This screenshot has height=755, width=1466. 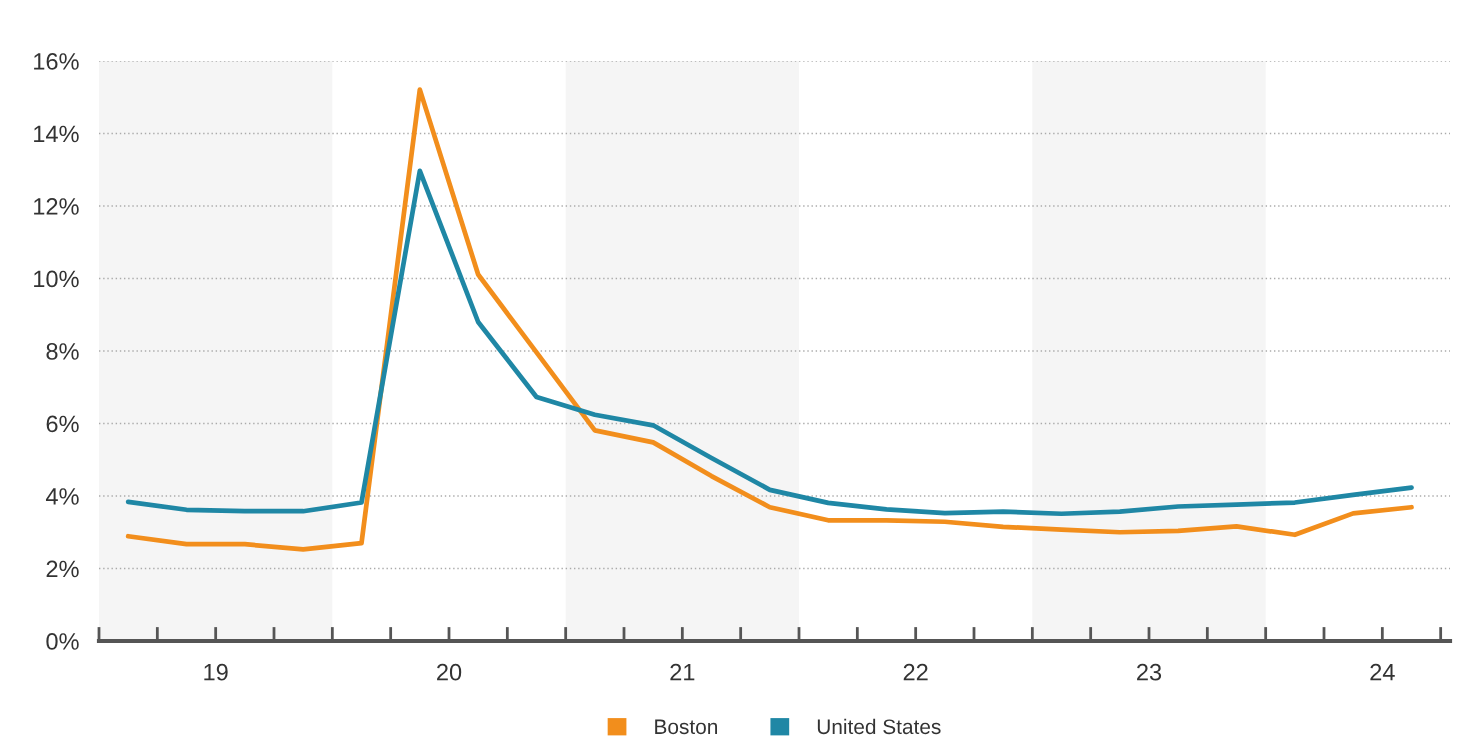 What do you see at coordinates (1382, 672) in the screenshot?
I see `x-tick-label: 24` at bounding box center [1382, 672].